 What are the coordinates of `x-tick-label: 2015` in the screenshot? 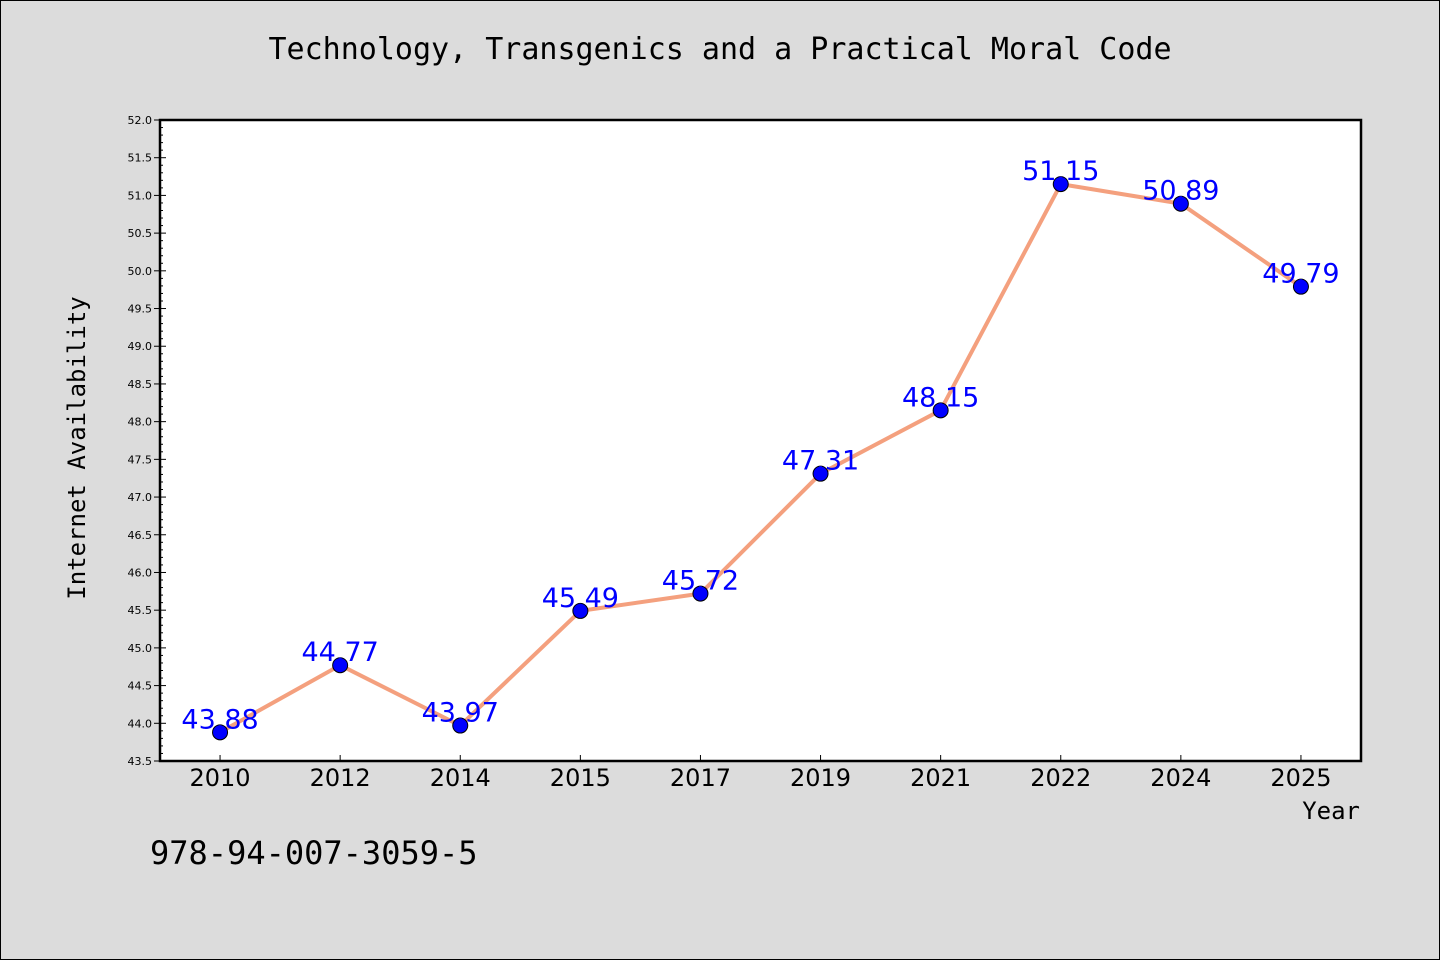 It's located at (580, 778).